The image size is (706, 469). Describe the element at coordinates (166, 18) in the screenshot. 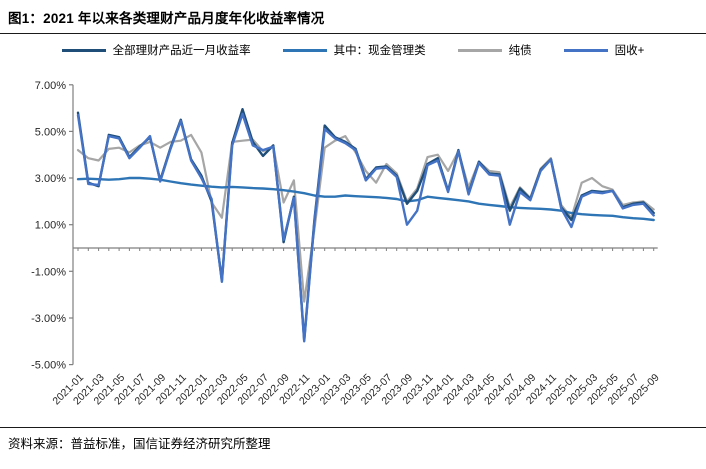

I see `figure-title: 图1：2021 年以来各类理财产品月度年化收益率情况` at that location.